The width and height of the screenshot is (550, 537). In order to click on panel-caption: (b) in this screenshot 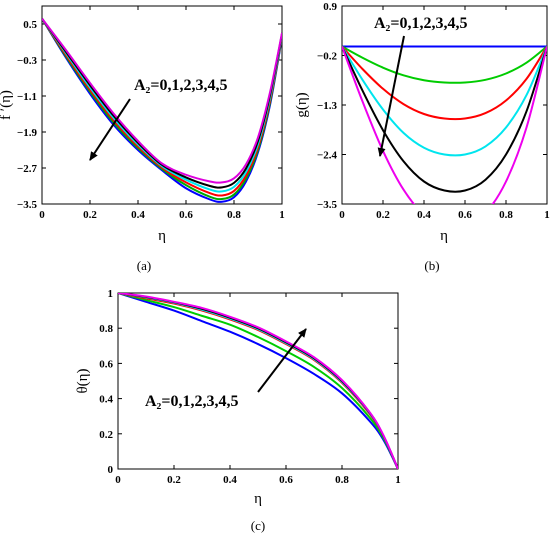, I will do `click(431, 265)`.